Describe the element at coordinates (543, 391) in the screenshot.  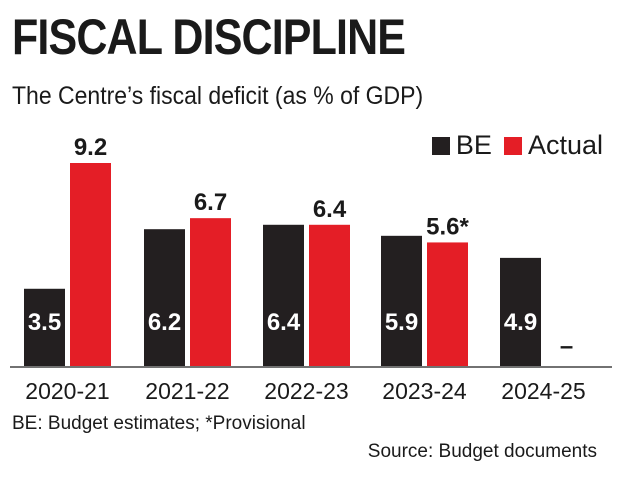
I see `x-tick-label-2024-25: 2024-25` at that location.